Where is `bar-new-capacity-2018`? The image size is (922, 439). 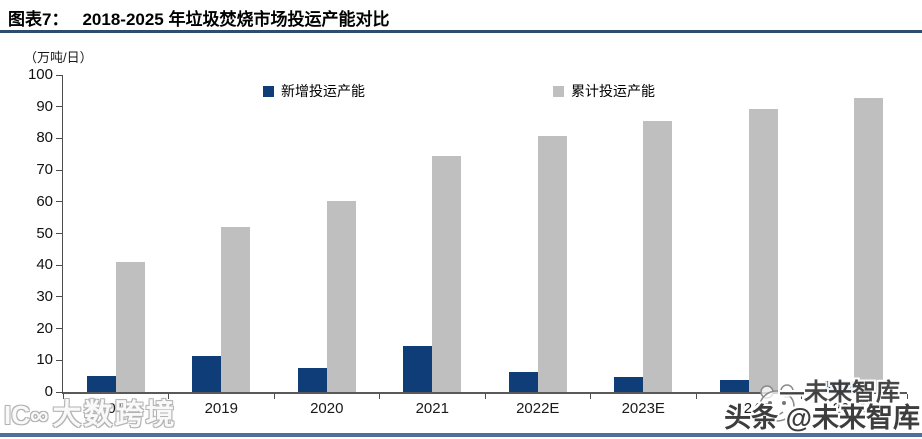 bar-new-capacity-2018 is located at coordinates (101, 384).